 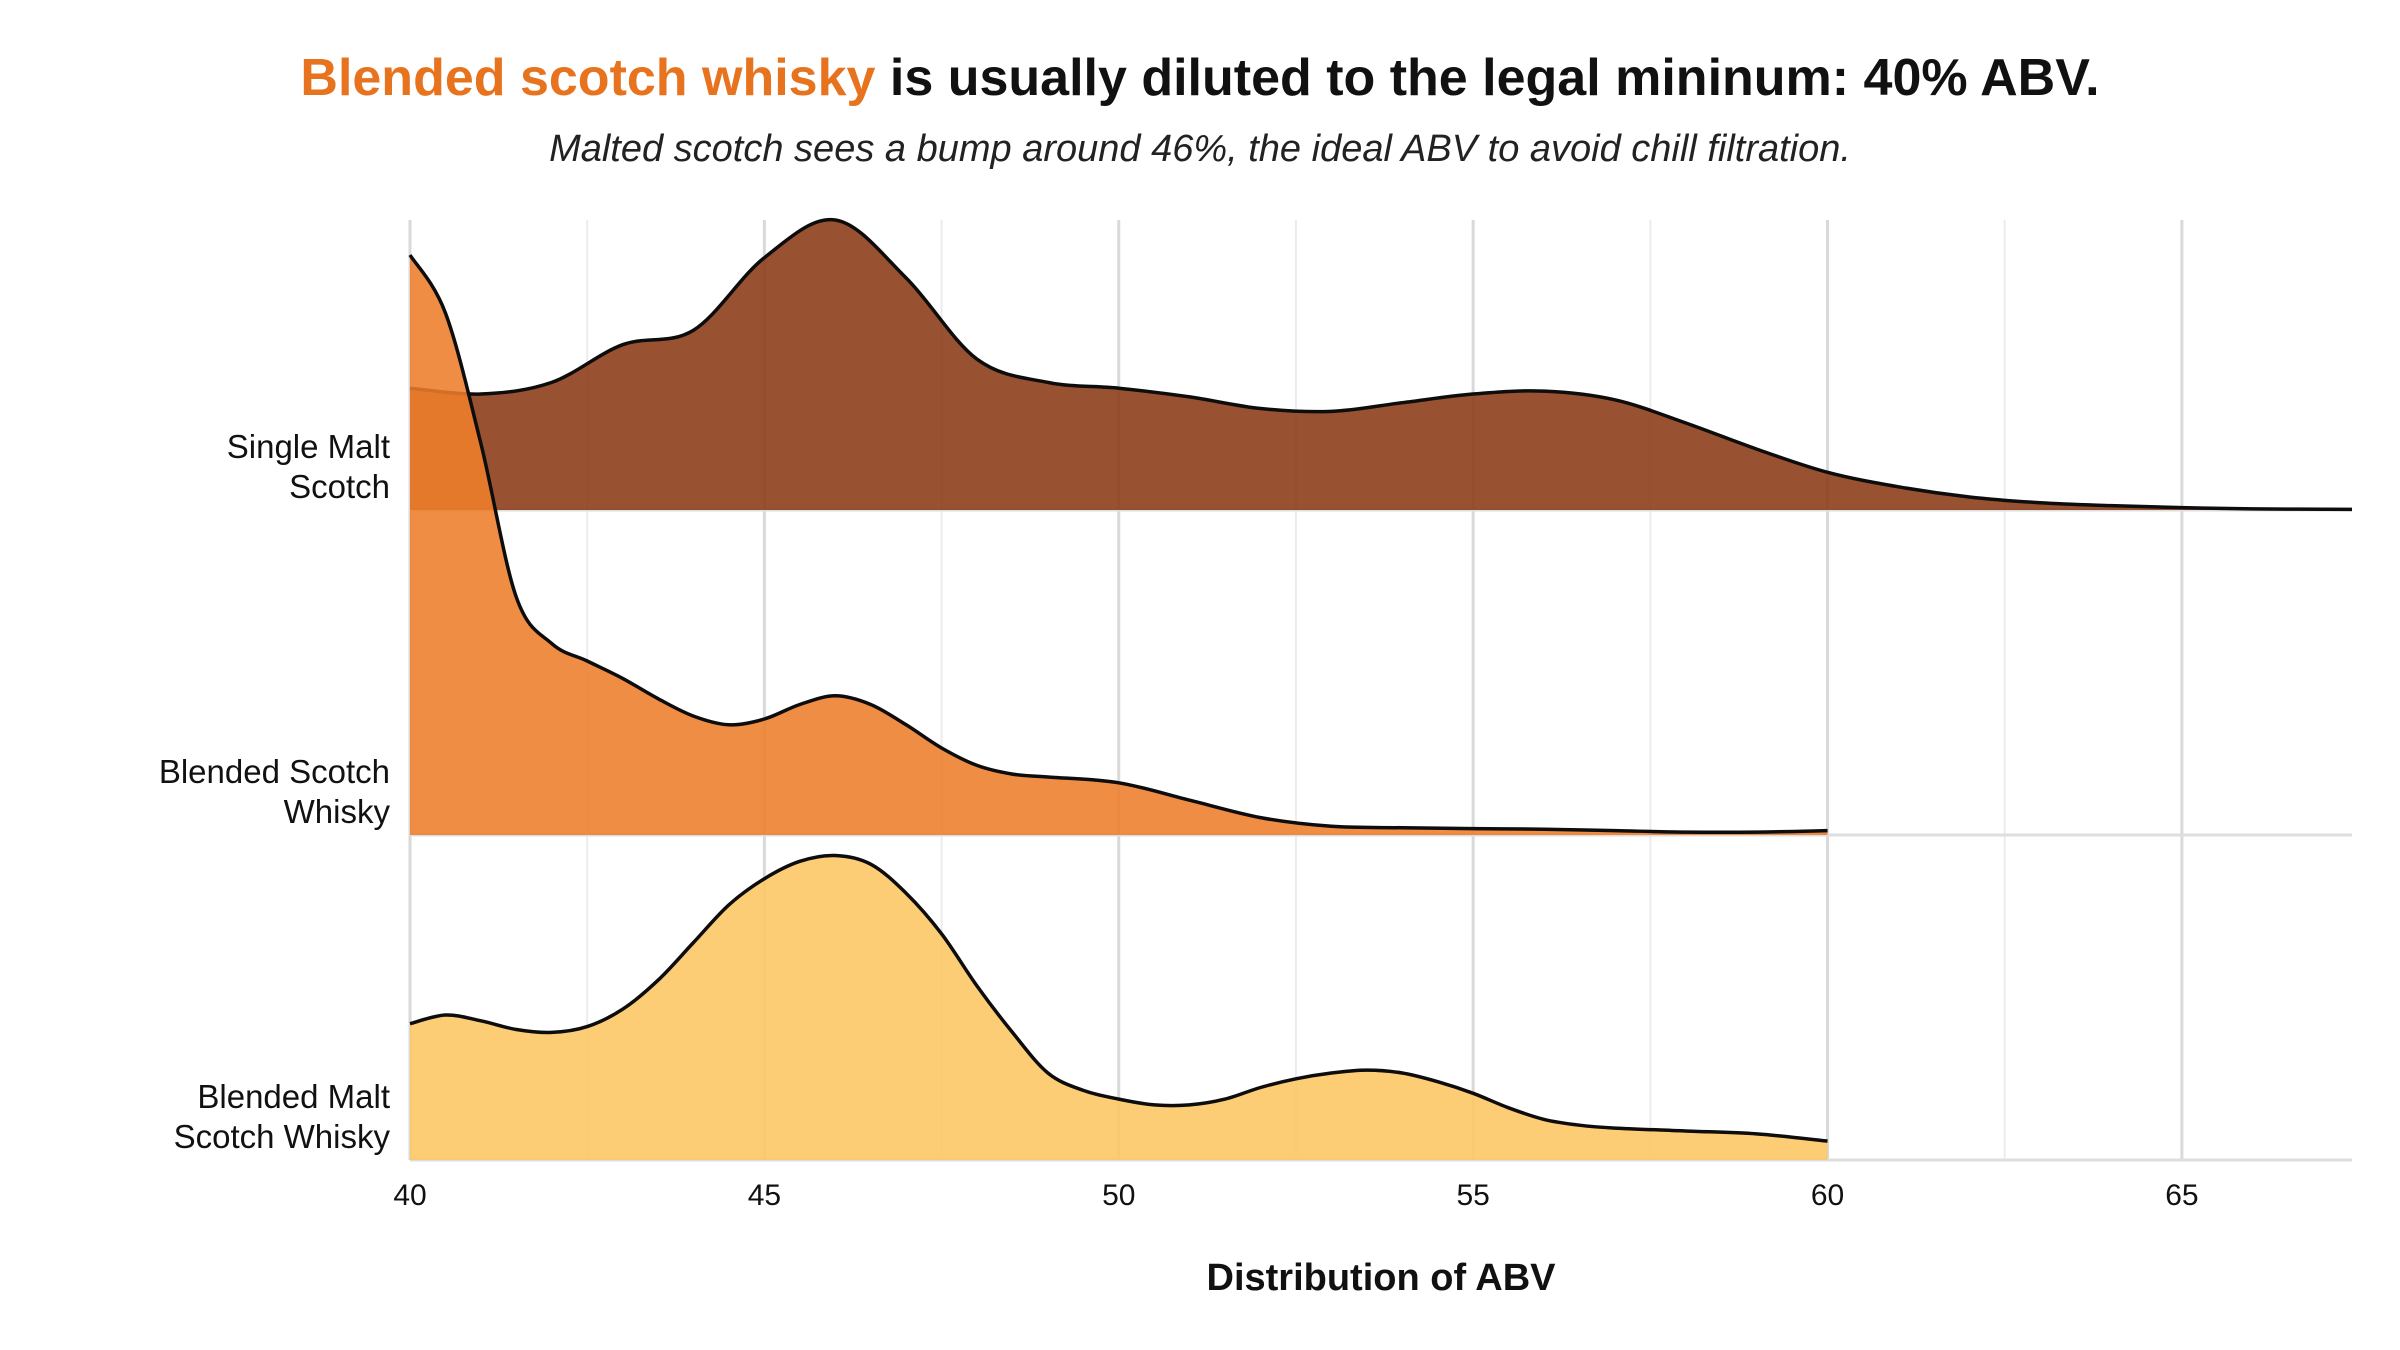 What do you see at coordinates (282, 1136) in the screenshot?
I see `y-axis-label: Scotch Whisky` at bounding box center [282, 1136].